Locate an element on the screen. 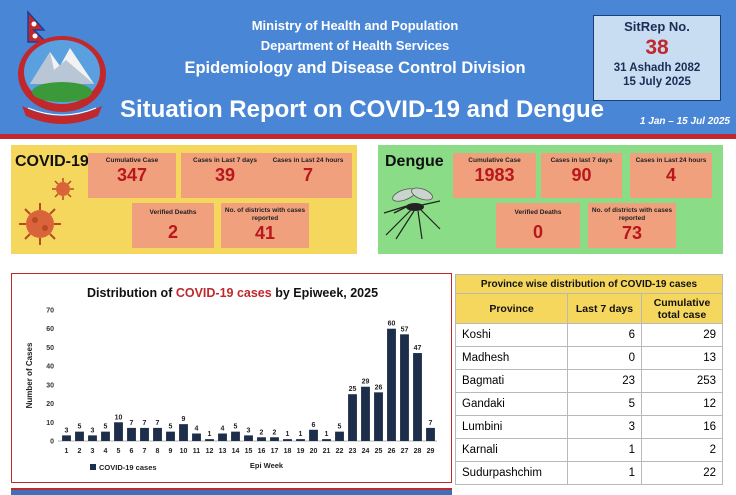 This screenshot has width=736, height=495. card-value: 0 is located at coordinates (537, 232).